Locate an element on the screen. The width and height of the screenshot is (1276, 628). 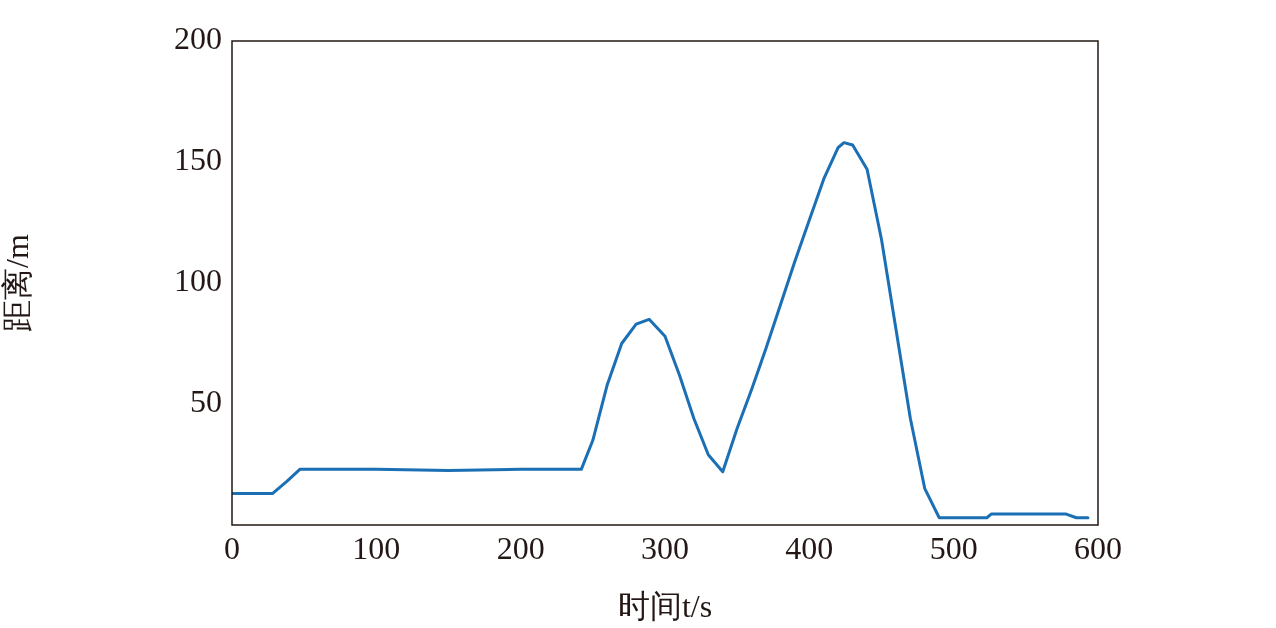
y-tick-label: 100 is located at coordinates (198, 280).